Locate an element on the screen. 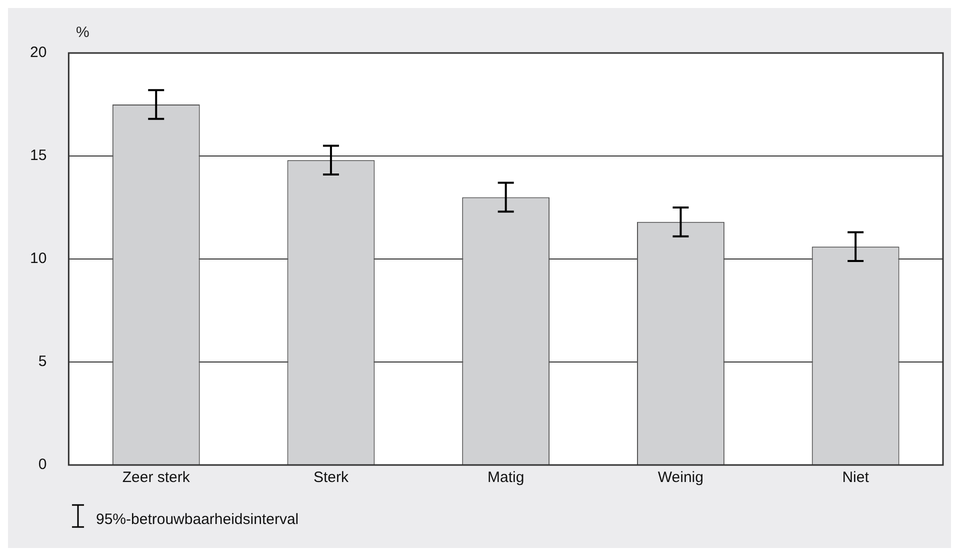 This screenshot has height=556, width=959. x-tick-label: Sterk is located at coordinates (331, 477).